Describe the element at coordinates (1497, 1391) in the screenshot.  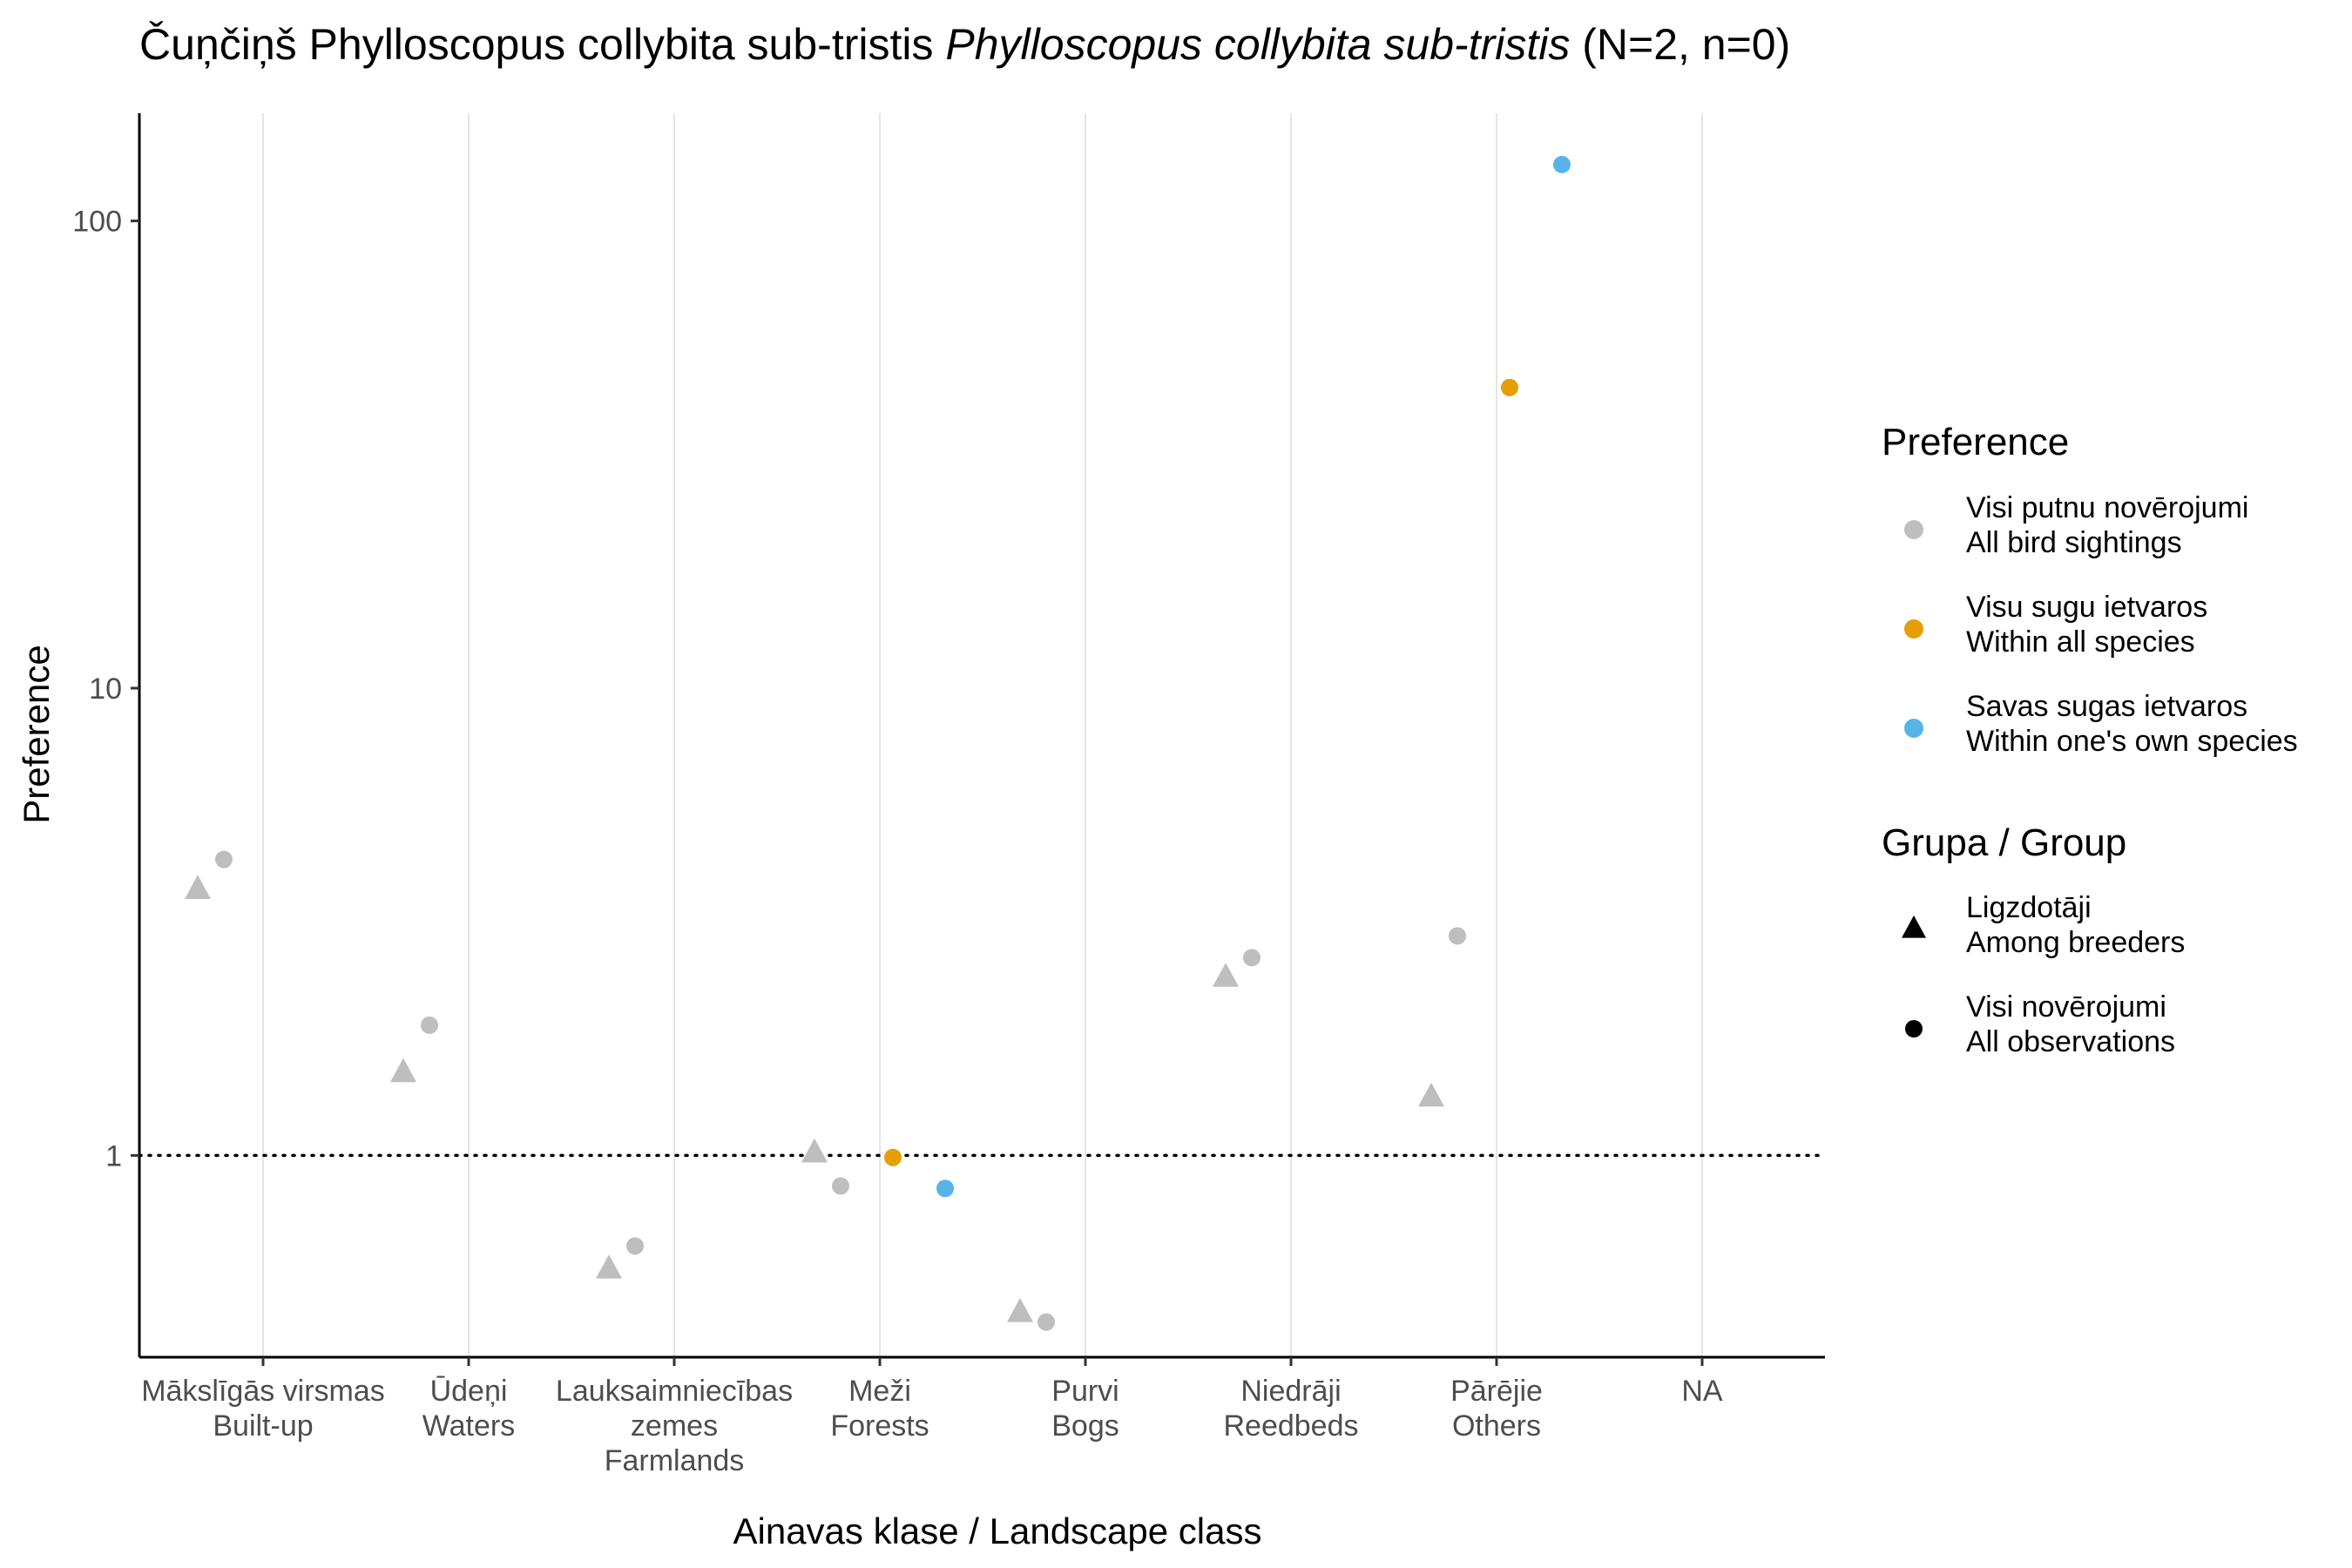
I see `x-tick-label: Pārējie` at that location.